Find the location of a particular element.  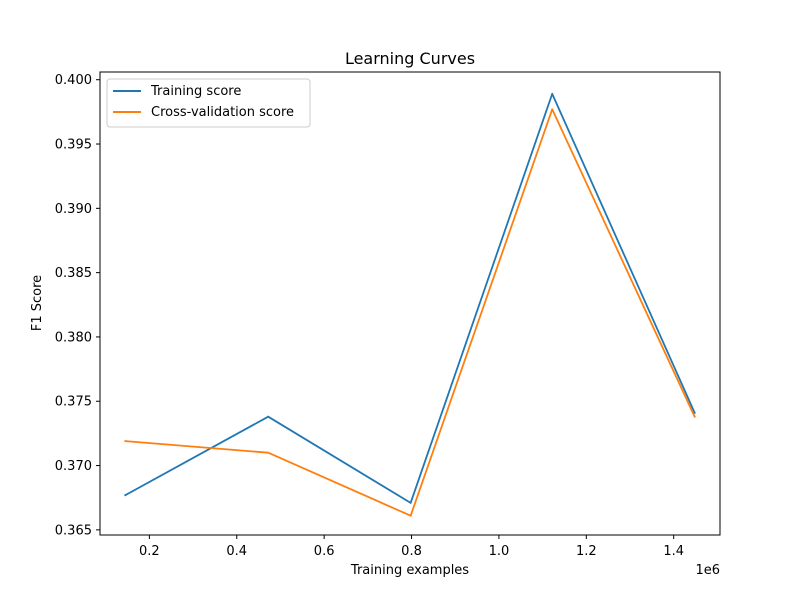

legend-label-cross-validation: Cross-validation score is located at coordinates (222, 112).